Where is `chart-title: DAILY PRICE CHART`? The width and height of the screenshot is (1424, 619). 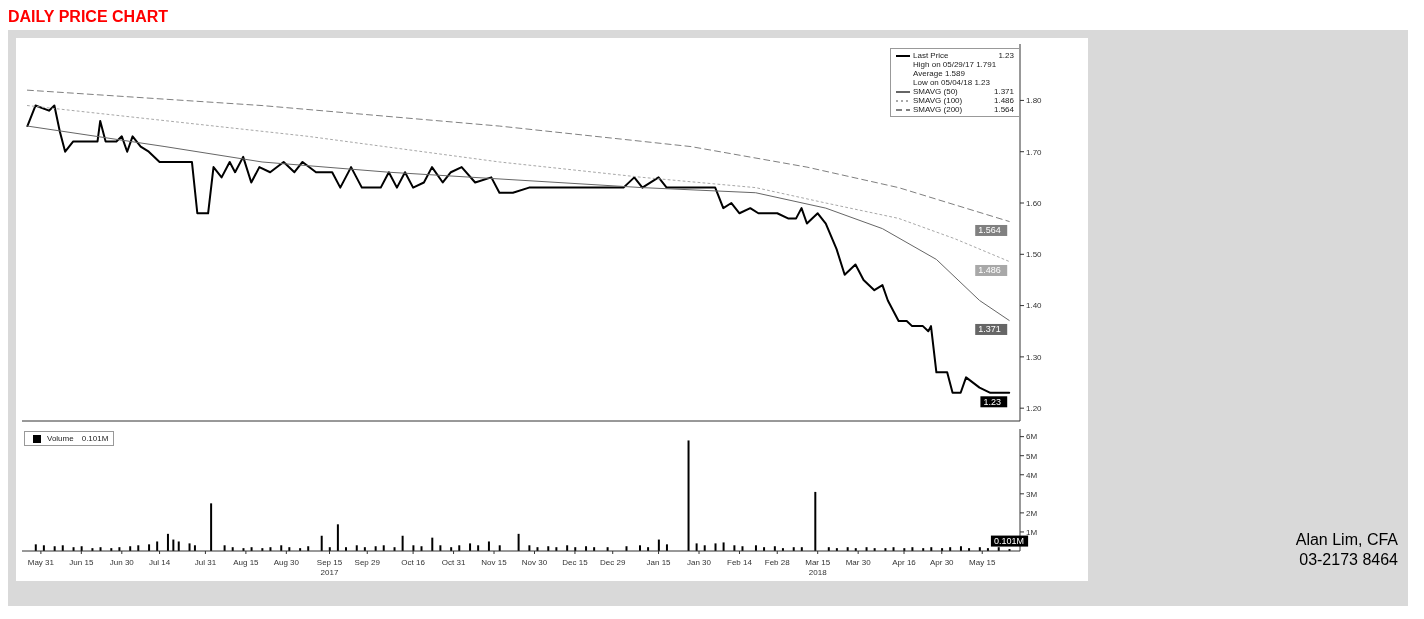
chart-title: DAILY PRICE CHART is located at coordinates (89, 17).